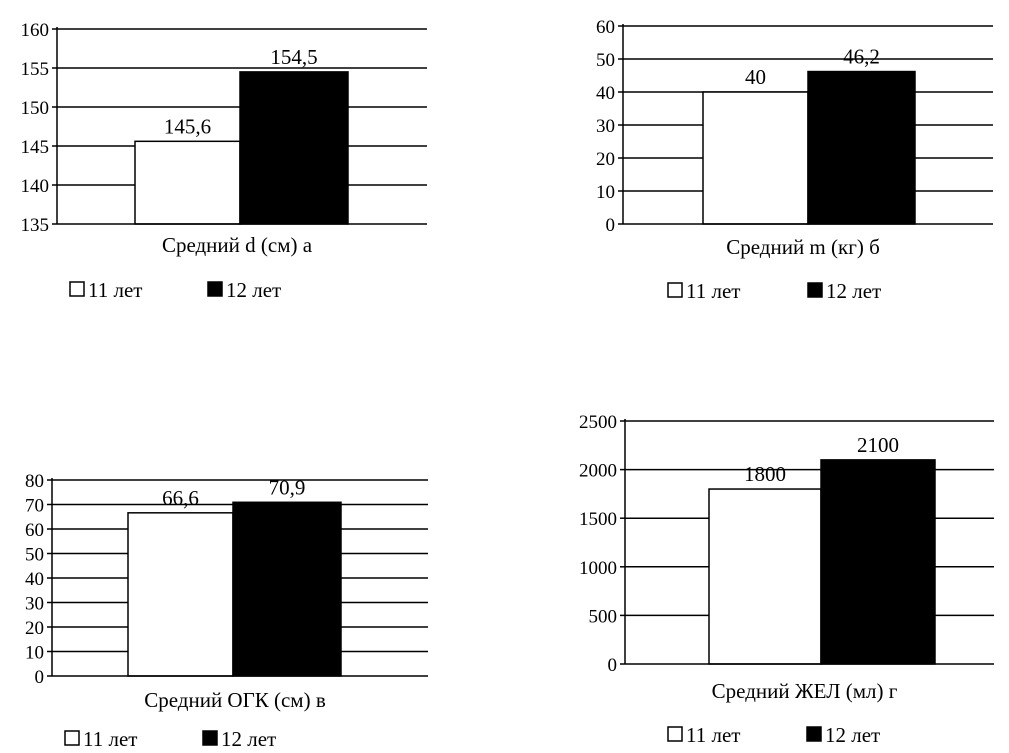 Image resolution: width=1009 pixels, height=753 pixels. What do you see at coordinates (861, 57) in the screenshot?
I see `data-label: 46,2` at bounding box center [861, 57].